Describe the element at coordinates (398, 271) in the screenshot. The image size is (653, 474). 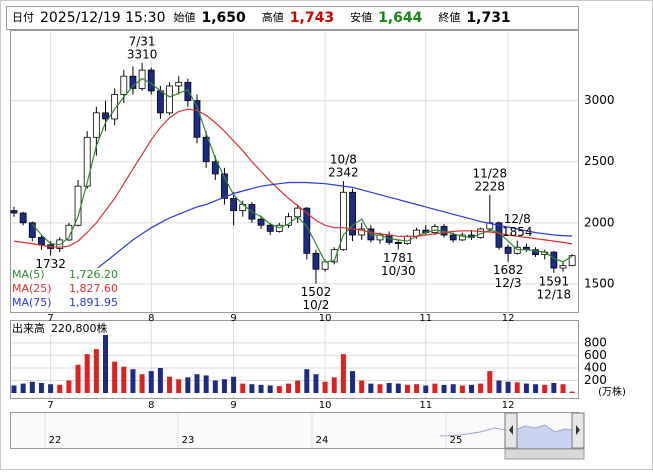
I see `annotation-date: 10/30` at that location.